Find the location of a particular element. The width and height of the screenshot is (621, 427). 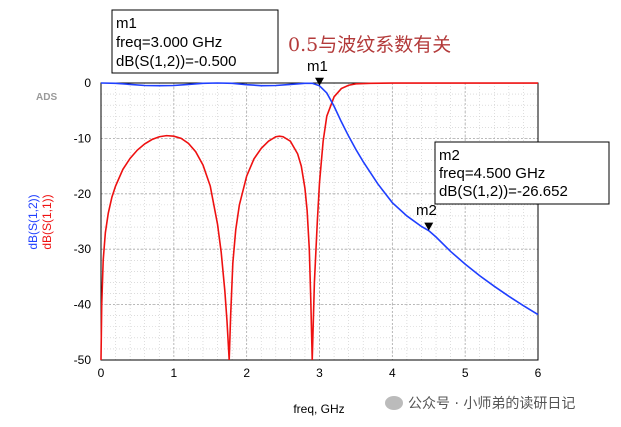

y-tick-labels: 0 -10 -20 -30 -40 -50 is located at coordinates (83, 221).